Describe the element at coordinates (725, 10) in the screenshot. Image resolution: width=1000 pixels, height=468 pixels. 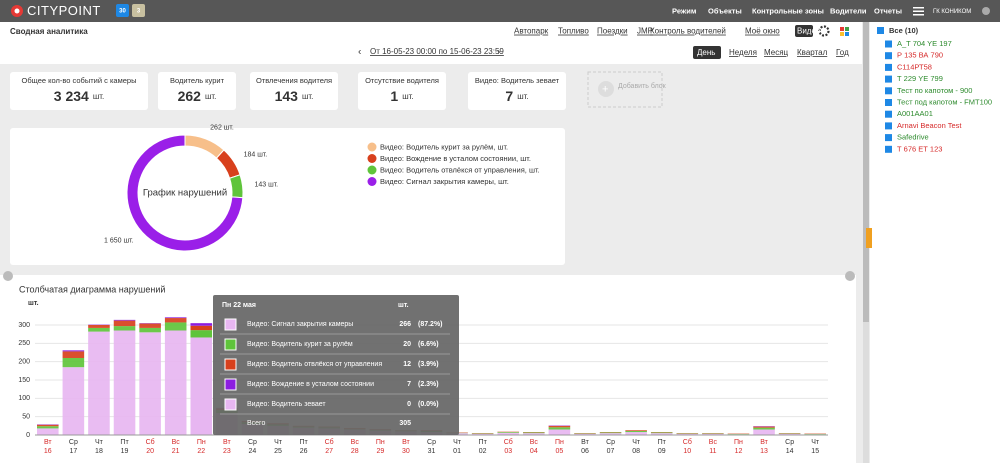
I see `nav-item: Объекты` at that location.